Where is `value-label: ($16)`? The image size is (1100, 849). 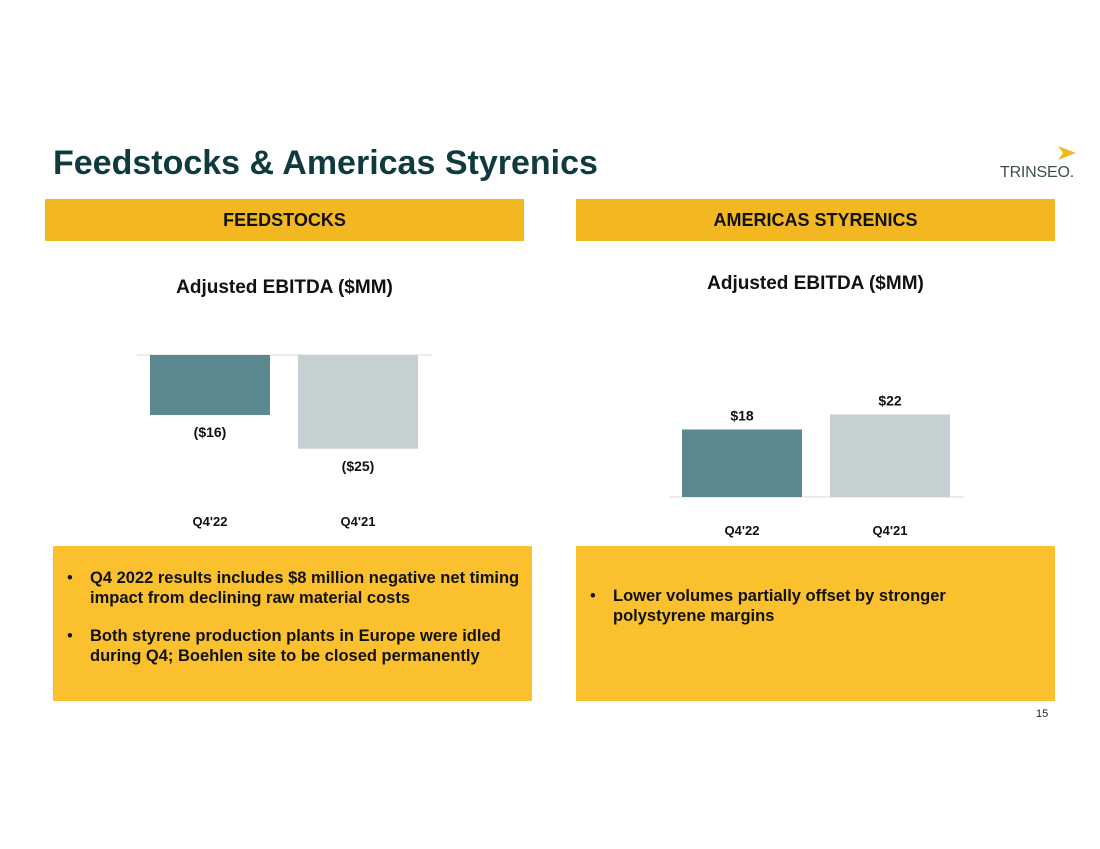
value-label: ($16) is located at coordinates (210, 432).